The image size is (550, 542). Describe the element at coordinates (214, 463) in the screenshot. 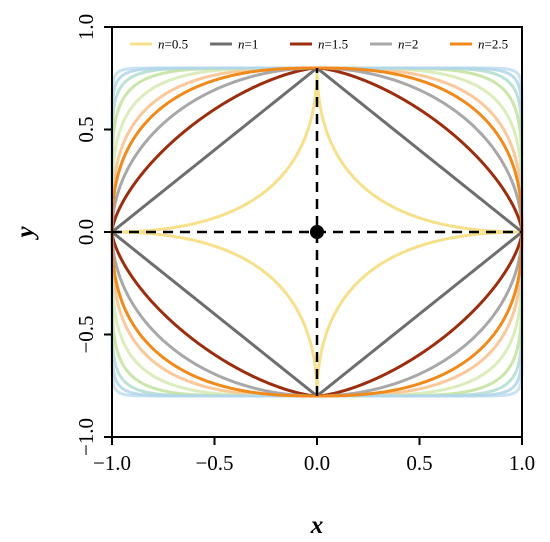

I see `x-tick-label: −0.5` at that location.